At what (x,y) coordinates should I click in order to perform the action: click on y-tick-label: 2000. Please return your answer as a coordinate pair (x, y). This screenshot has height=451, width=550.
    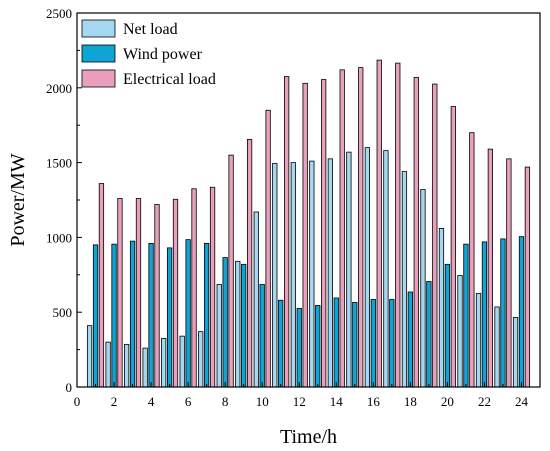
    Looking at the image, I should click on (59, 88).